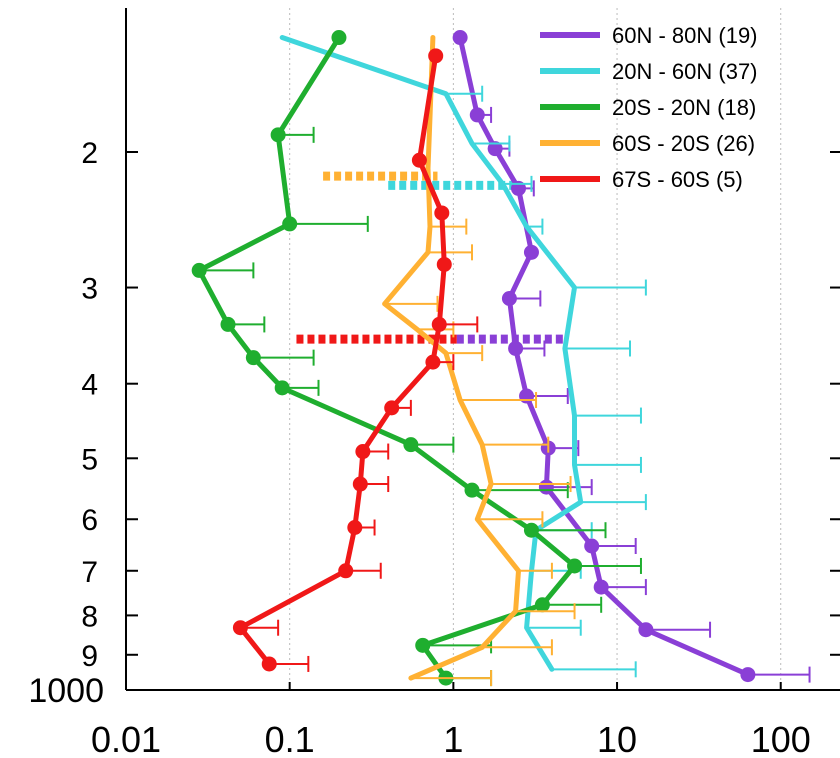 The height and width of the screenshot is (758, 840). Describe the element at coordinates (89, 385) in the screenshot. I see `y-tick-label: 4` at that location.